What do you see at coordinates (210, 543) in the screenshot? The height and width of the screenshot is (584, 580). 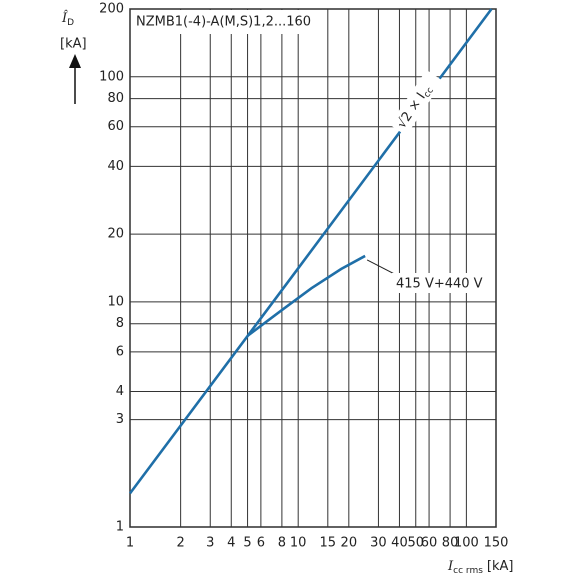 I see `x-tick-label: 3` at bounding box center [210, 543].